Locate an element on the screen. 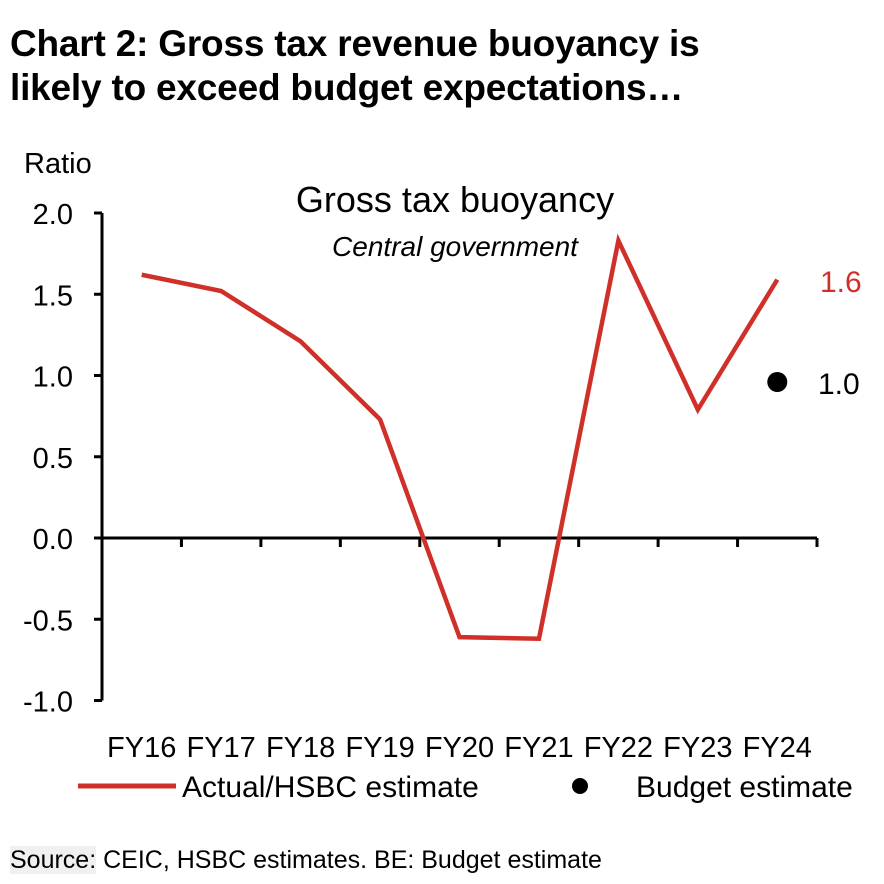 Image resolution: width=884 pixels, height=884 pixels. y-tick-label: 1.0 is located at coordinates (53, 378).